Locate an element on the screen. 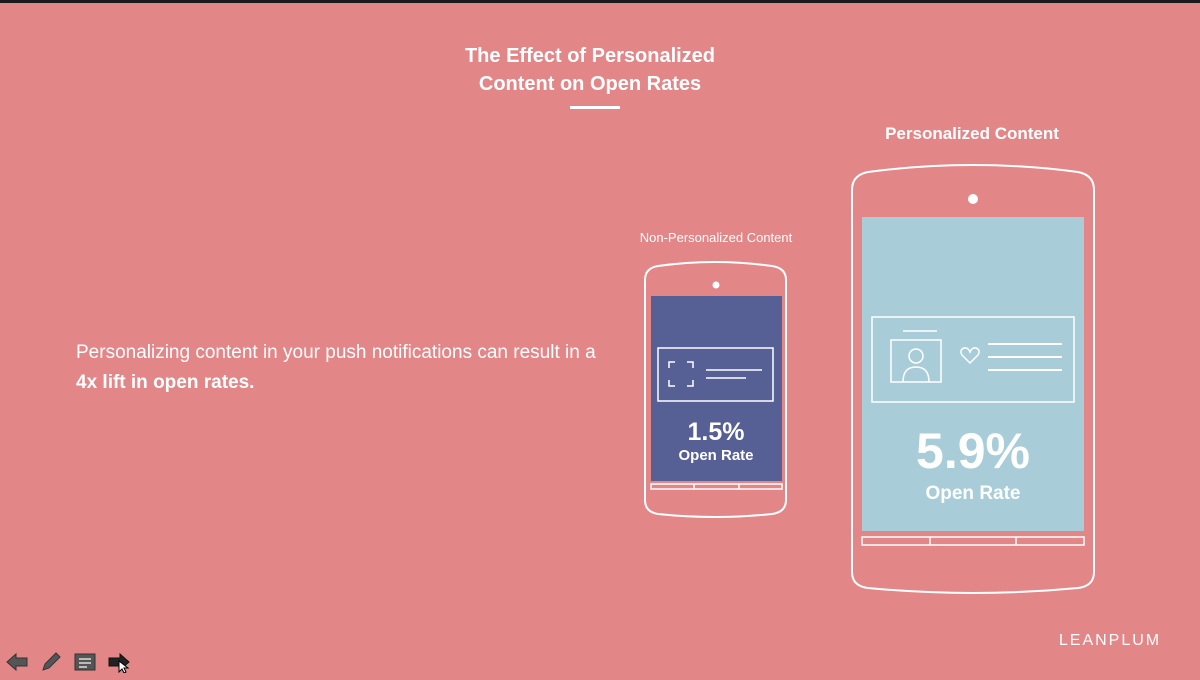 The image size is (1200, 680). slide-title-line-1: The Effect of Personalized is located at coordinates (590, 56).